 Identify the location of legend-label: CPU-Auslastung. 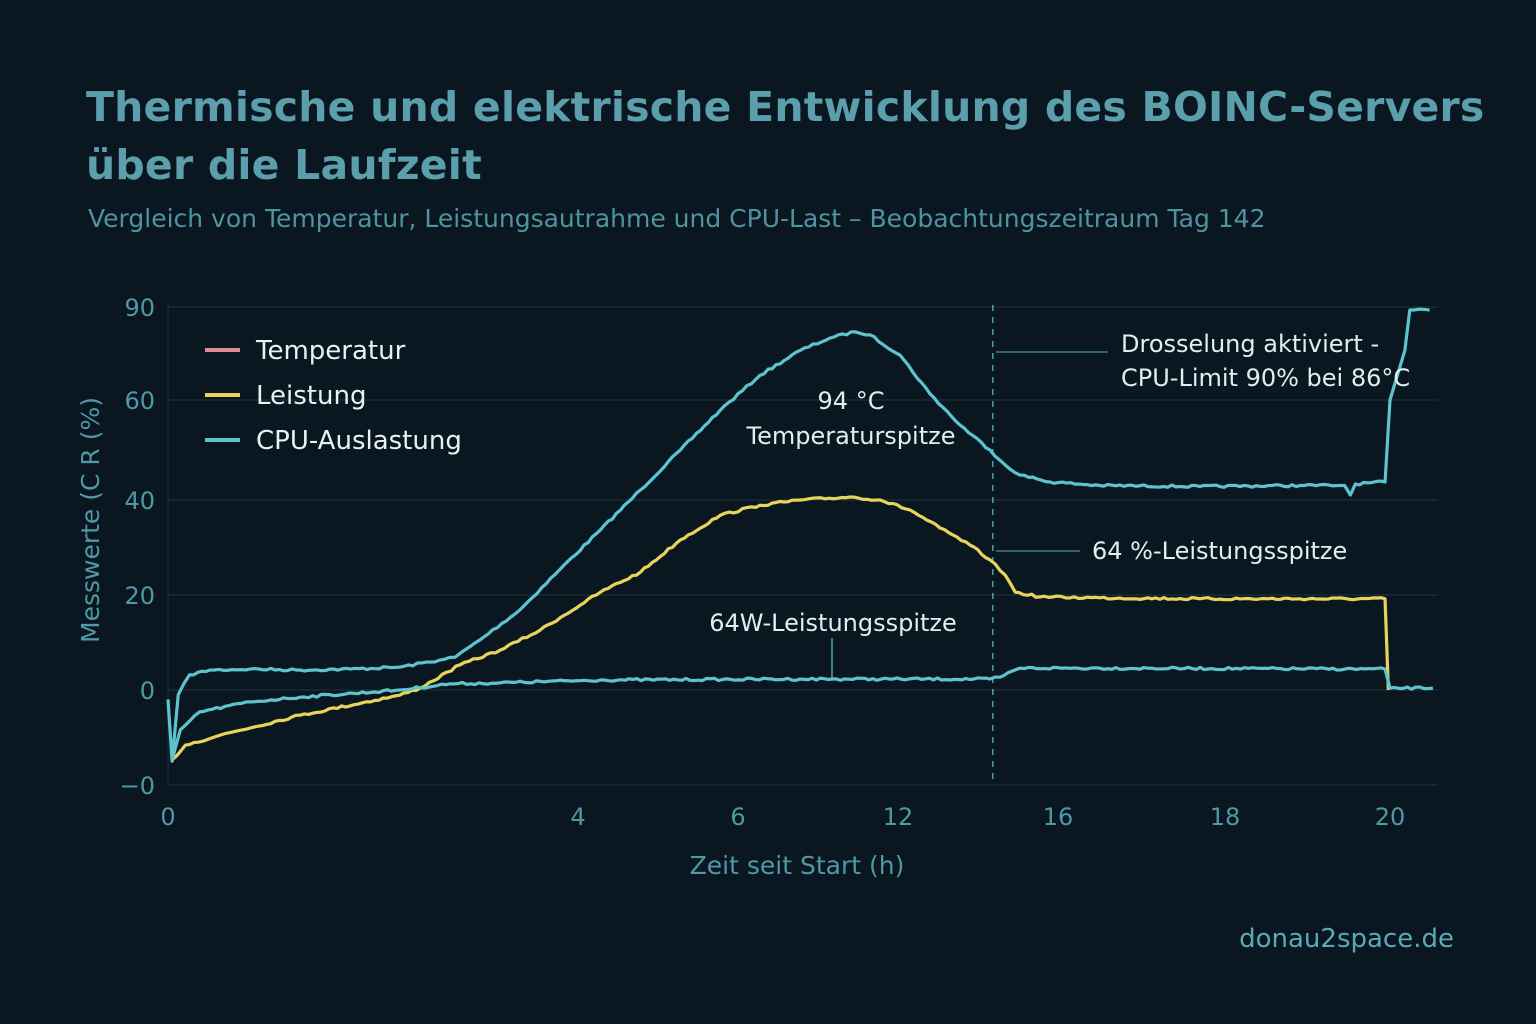
(359, 441).